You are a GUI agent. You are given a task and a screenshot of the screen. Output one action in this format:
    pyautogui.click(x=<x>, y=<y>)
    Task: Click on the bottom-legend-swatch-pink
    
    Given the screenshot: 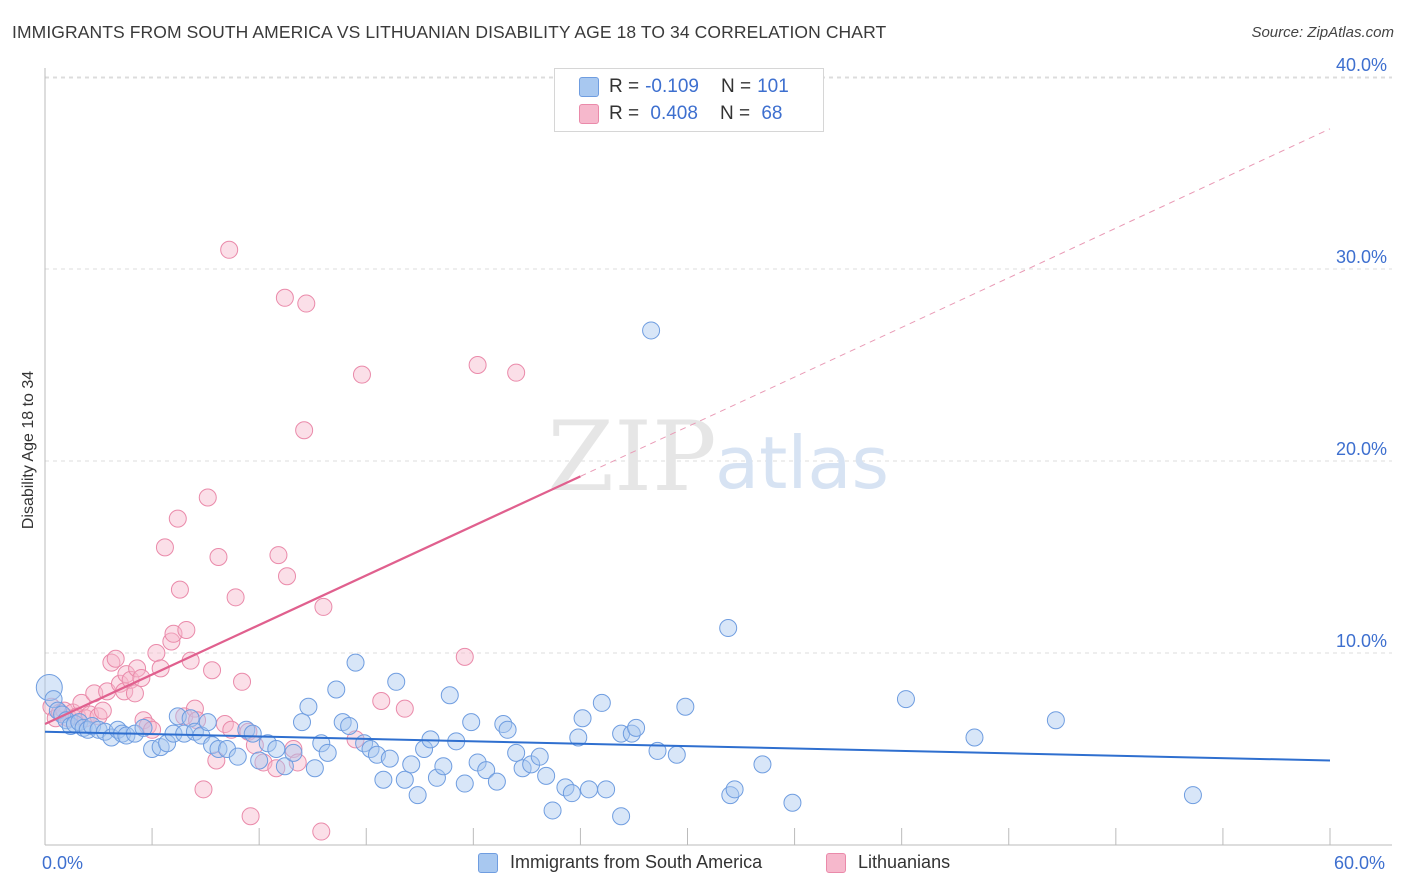 What is the action you would take?
    pyautogui.click(x=836, y=862)
    